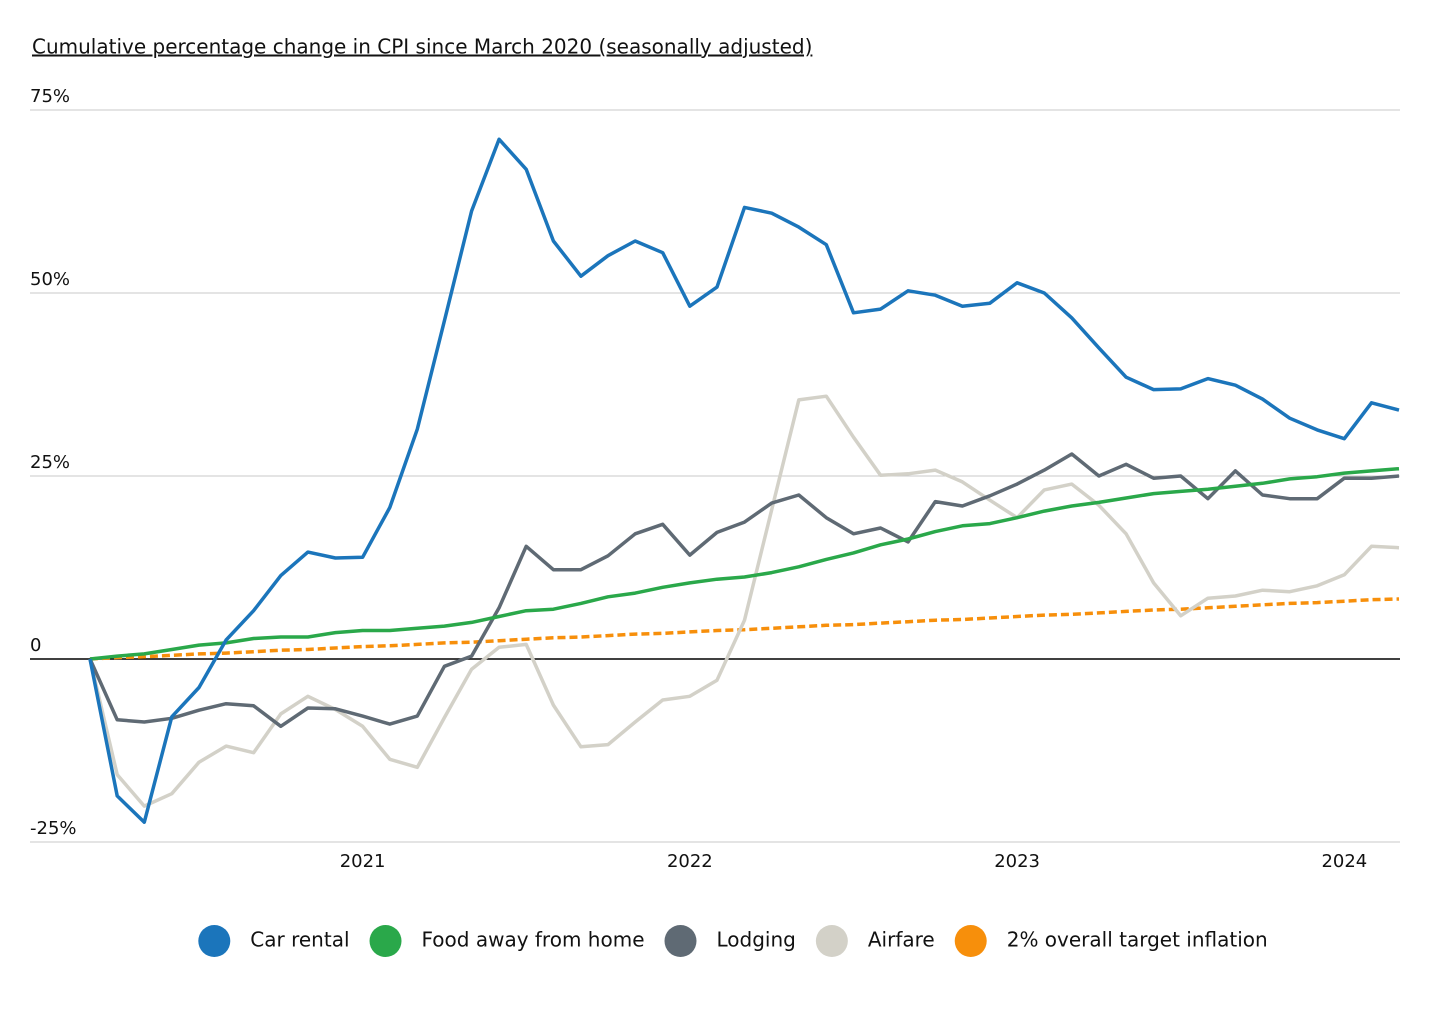 The height and width of the screenshot is (1016, 1450). What do you see at coordinates (53, 828) in the screenshot?
I see `y-tick-label: -25%` at bounding box center [53, 828].